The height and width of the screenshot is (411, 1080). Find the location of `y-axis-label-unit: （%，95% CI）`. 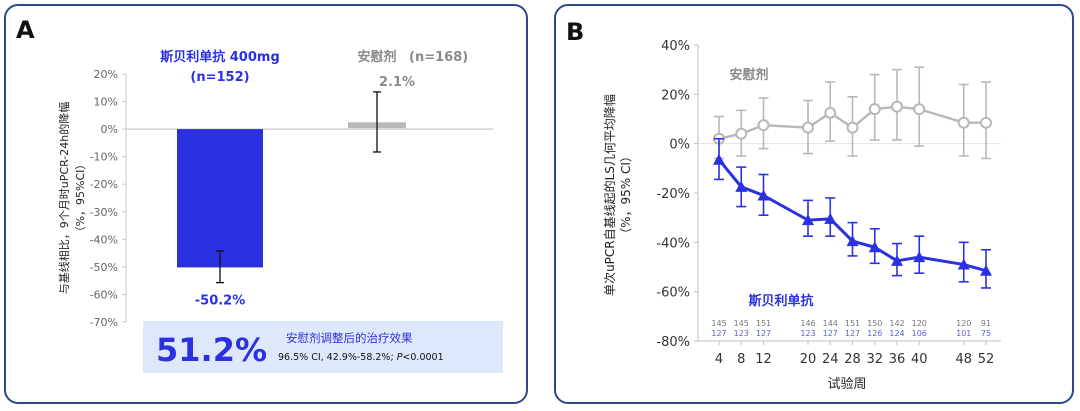

y-axis-label-unit: （%，95% CI） is located at coordinates (626, 195).